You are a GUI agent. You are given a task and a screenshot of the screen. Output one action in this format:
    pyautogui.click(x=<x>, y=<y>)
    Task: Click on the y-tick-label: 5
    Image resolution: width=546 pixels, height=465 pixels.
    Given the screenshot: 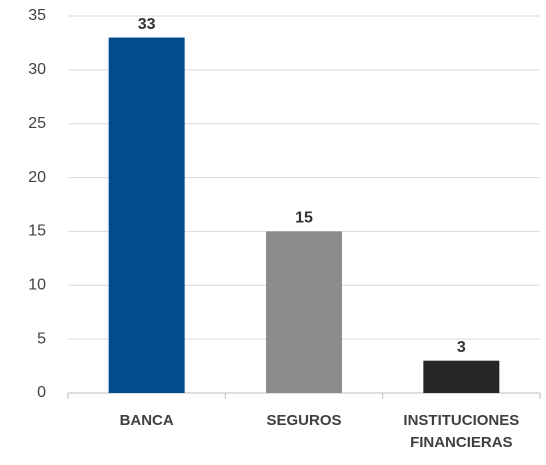 What is the action you would take?
    pyautogui.click(x=41, y=338)
    